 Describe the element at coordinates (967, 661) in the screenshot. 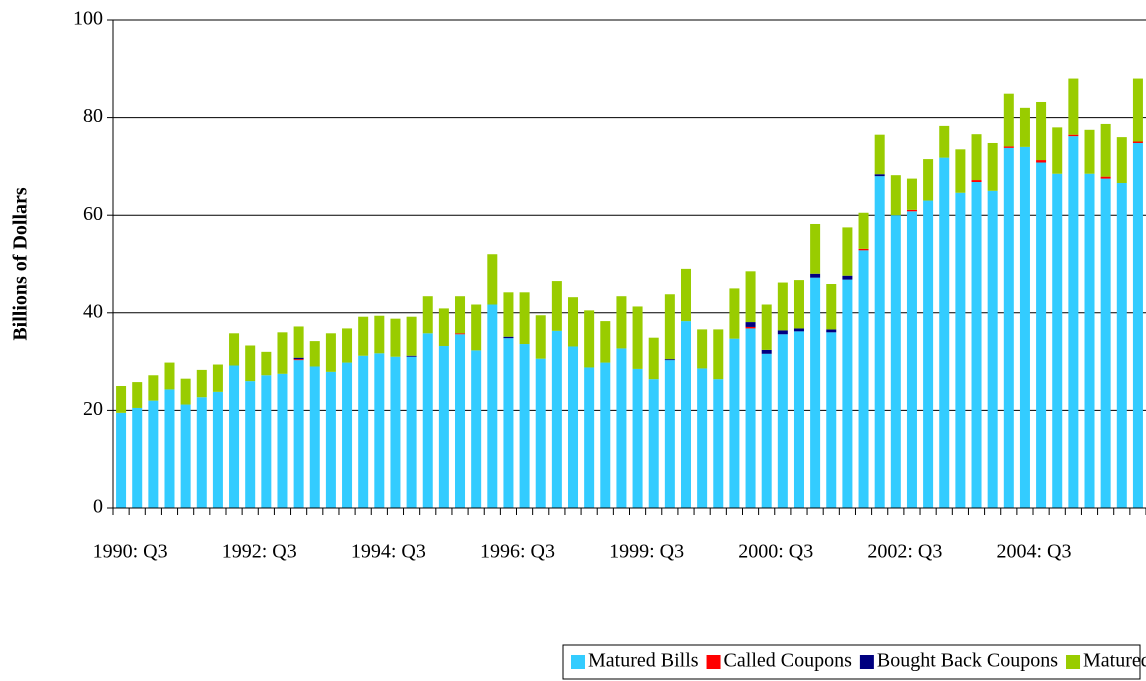

I see `legend-label: Bought Back Coupons` at that location.